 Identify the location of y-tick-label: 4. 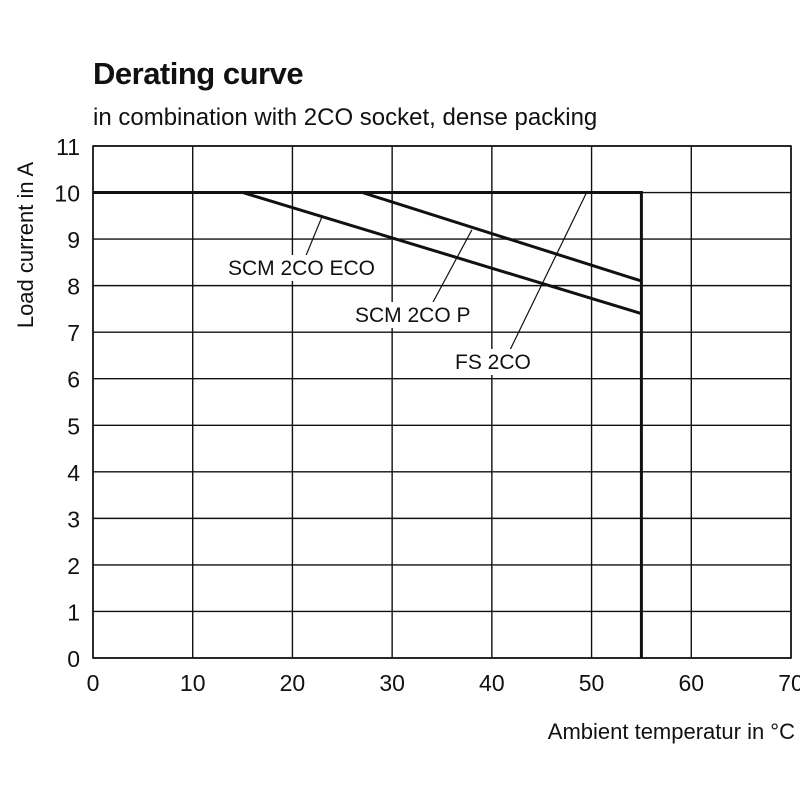
(73, 473).